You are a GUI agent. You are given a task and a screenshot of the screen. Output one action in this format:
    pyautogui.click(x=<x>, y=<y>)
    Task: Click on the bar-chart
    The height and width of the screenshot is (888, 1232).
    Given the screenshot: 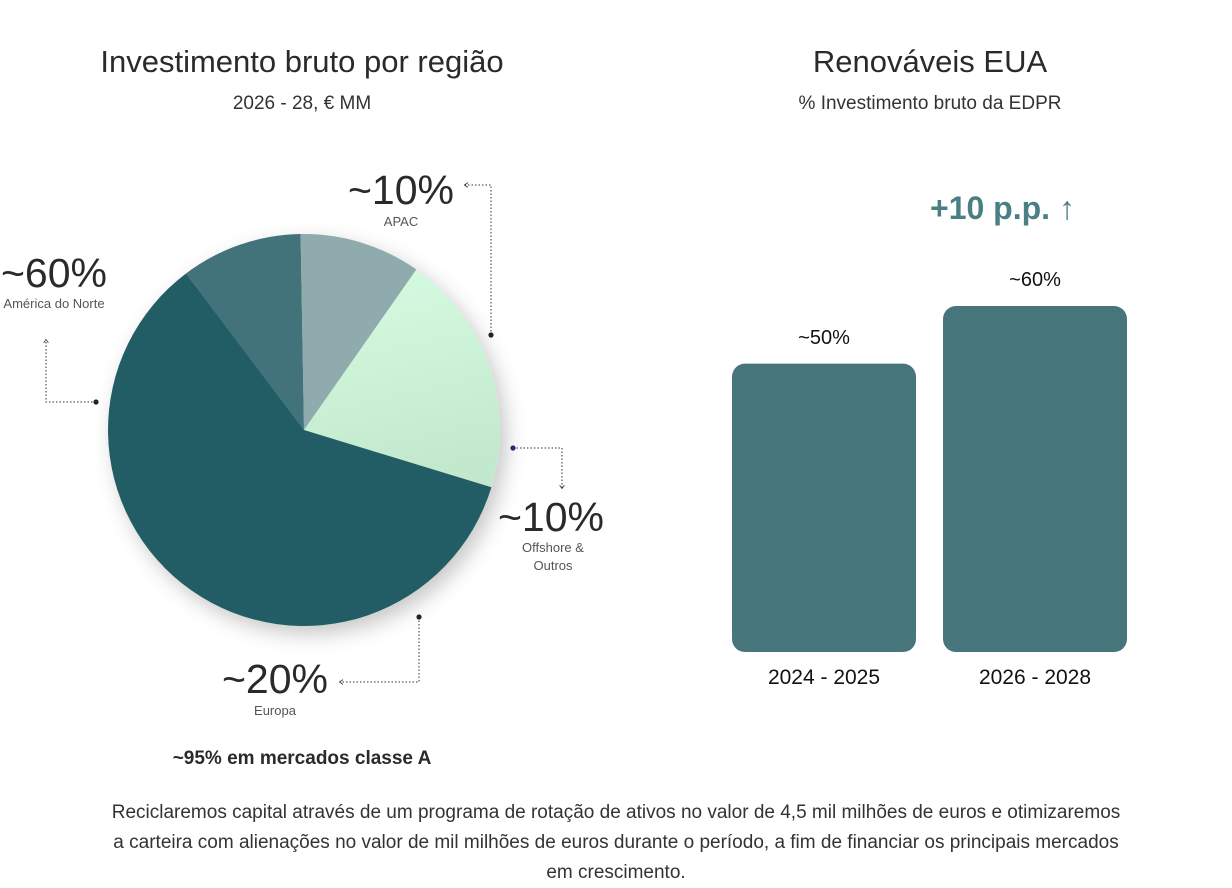 What is the action you would take?
    pyautogui.click(x=929, y=479)
    